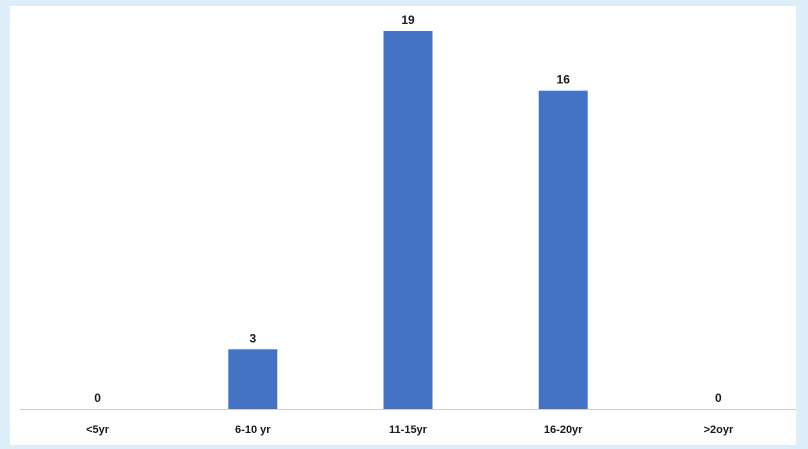  What do you see at coordinates (98, 430) in the screenshot?
I see `x-tick-label-0: <5yr` at bounding box center [98, 430].